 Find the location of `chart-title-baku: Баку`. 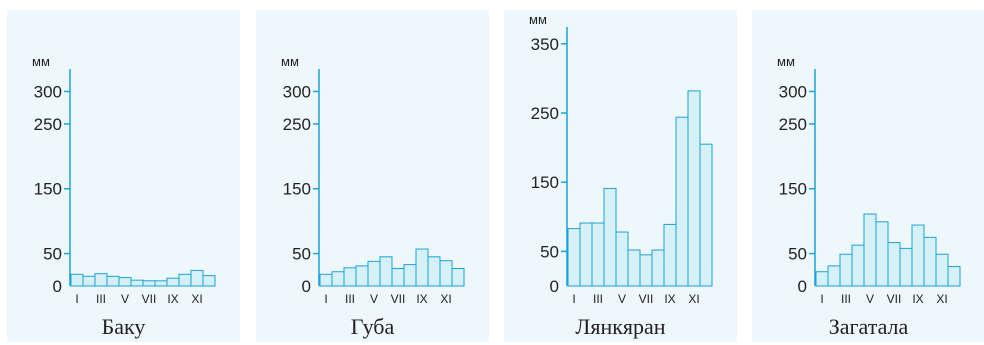

chart-title-baku: Баку is located at coordinates (123, 326).